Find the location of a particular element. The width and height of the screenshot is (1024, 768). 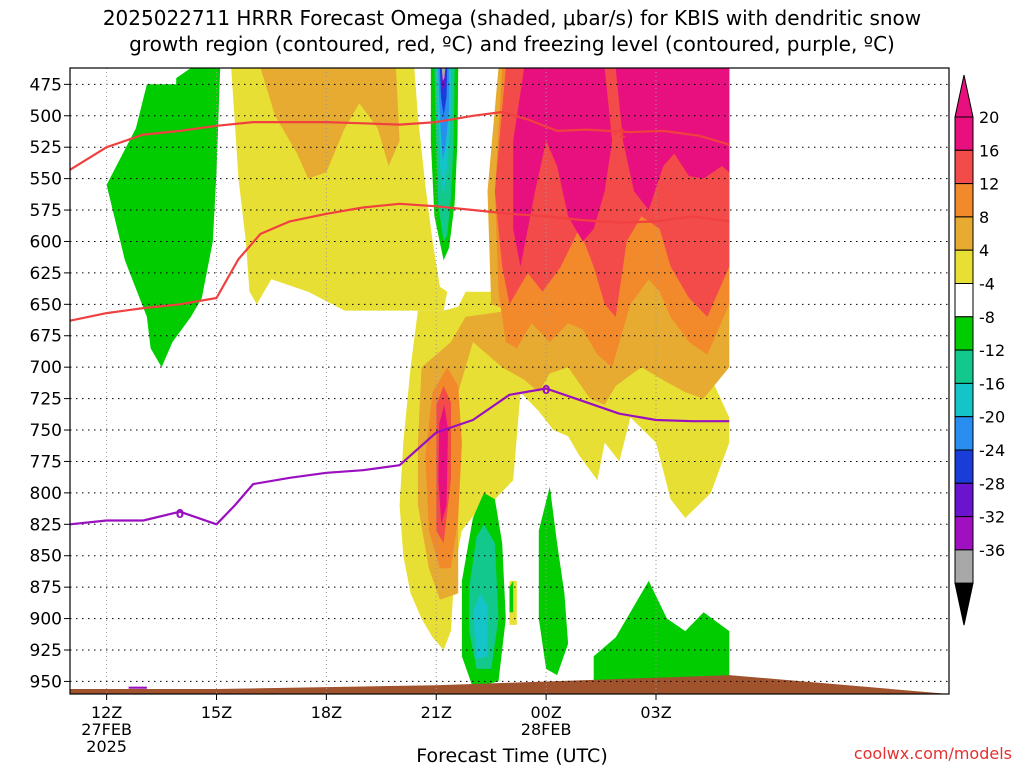

y-tick-label: 600 is located at coordinates (46, 242).